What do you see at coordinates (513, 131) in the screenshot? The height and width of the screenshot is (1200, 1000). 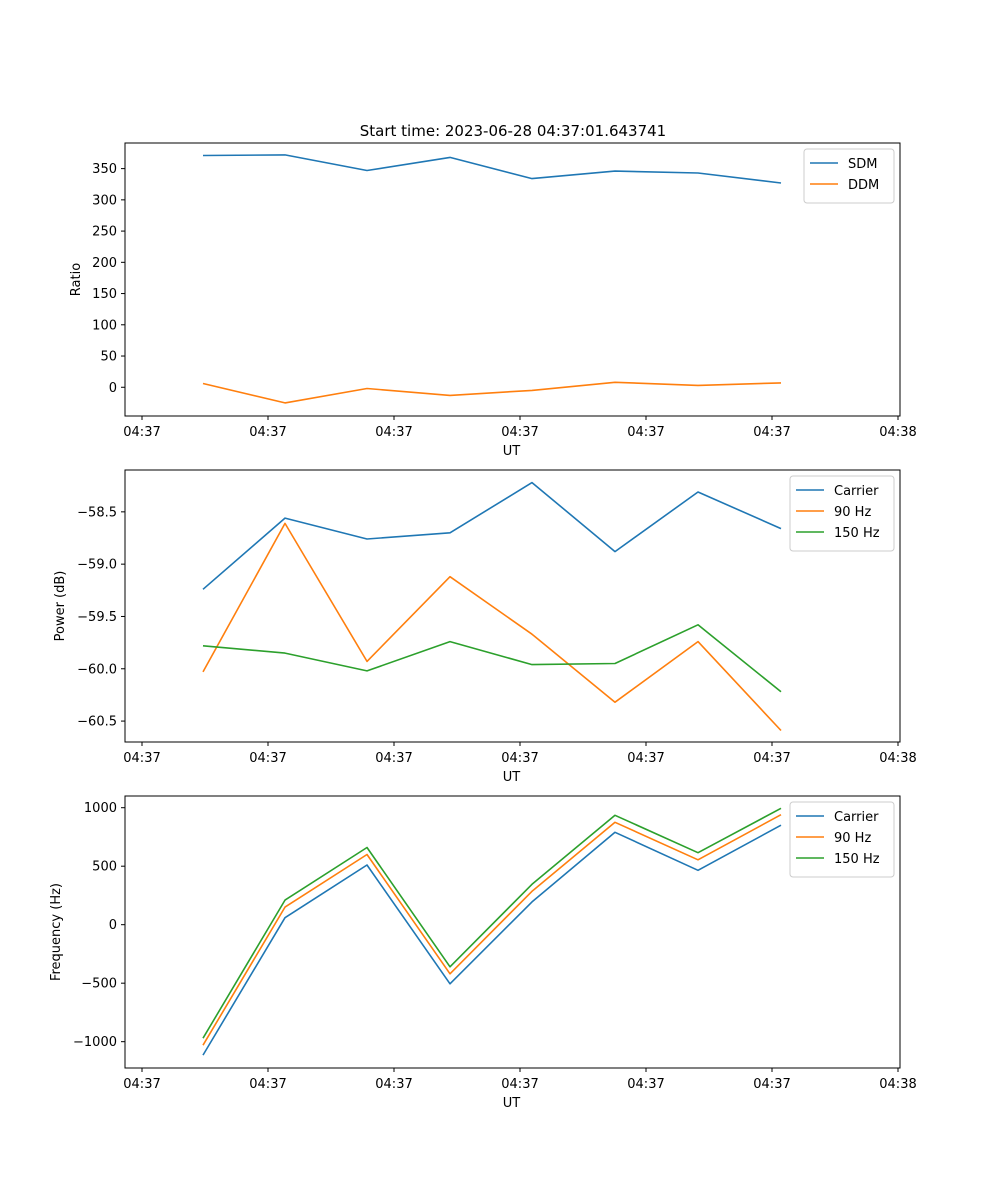 I see `figure-title: Start time: 2023-06-28 04:37:01.643741` at bounding box center [513, 131].